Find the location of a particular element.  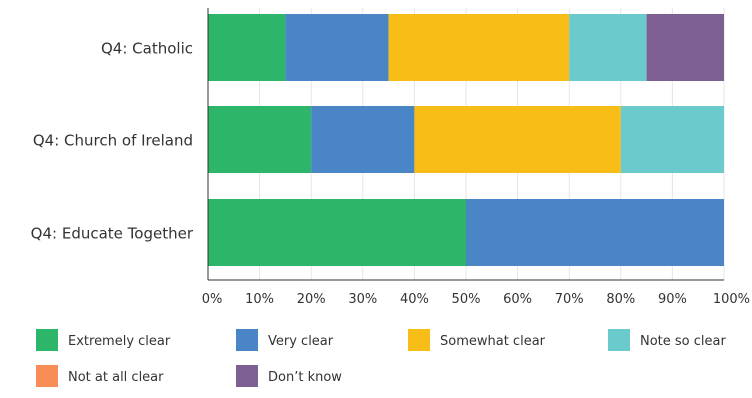

legend-item: Note so clear is located at coordinates (667, 340).